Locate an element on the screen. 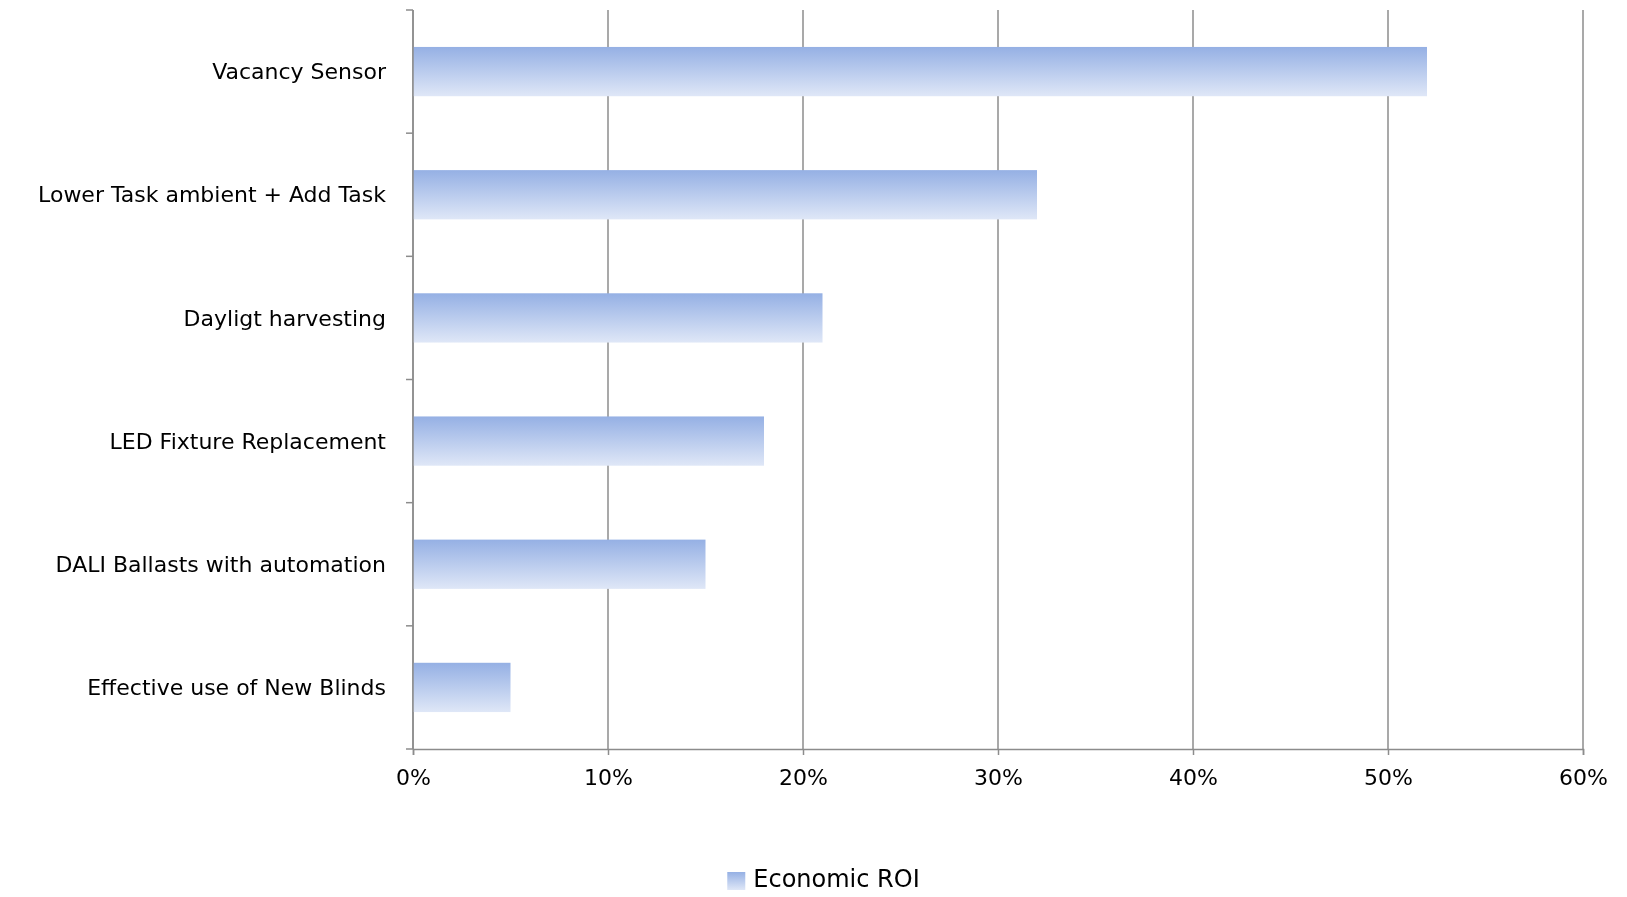 Image resolution: width=1627 pixels, height=897 pixels. x-tick-label: 20% is located at coordinates (803, 777).